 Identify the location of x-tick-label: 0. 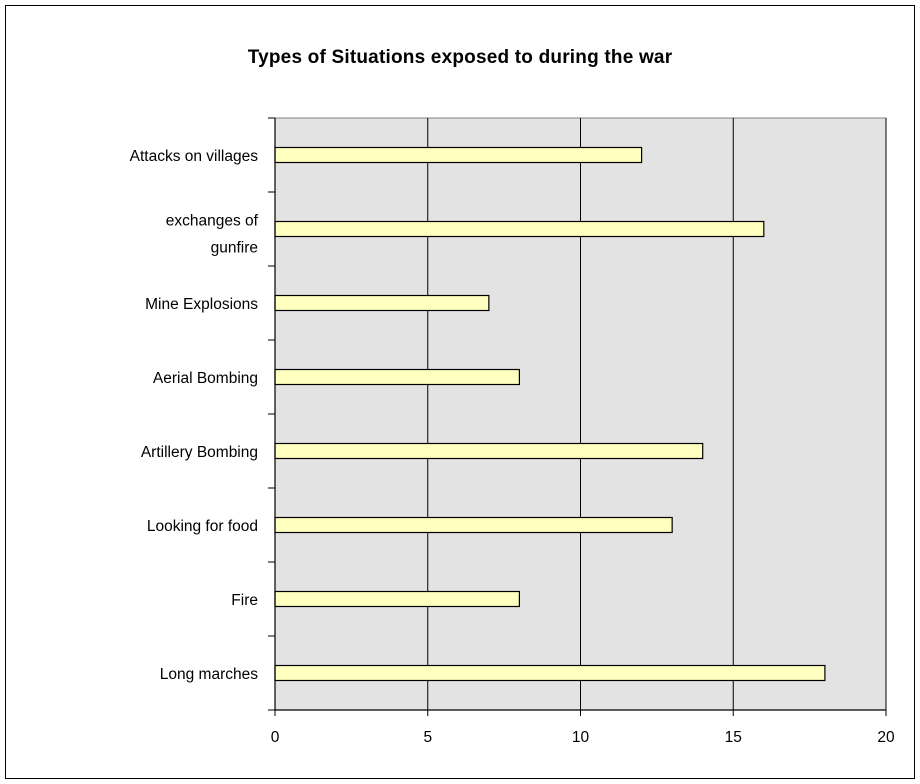
(275, 737).